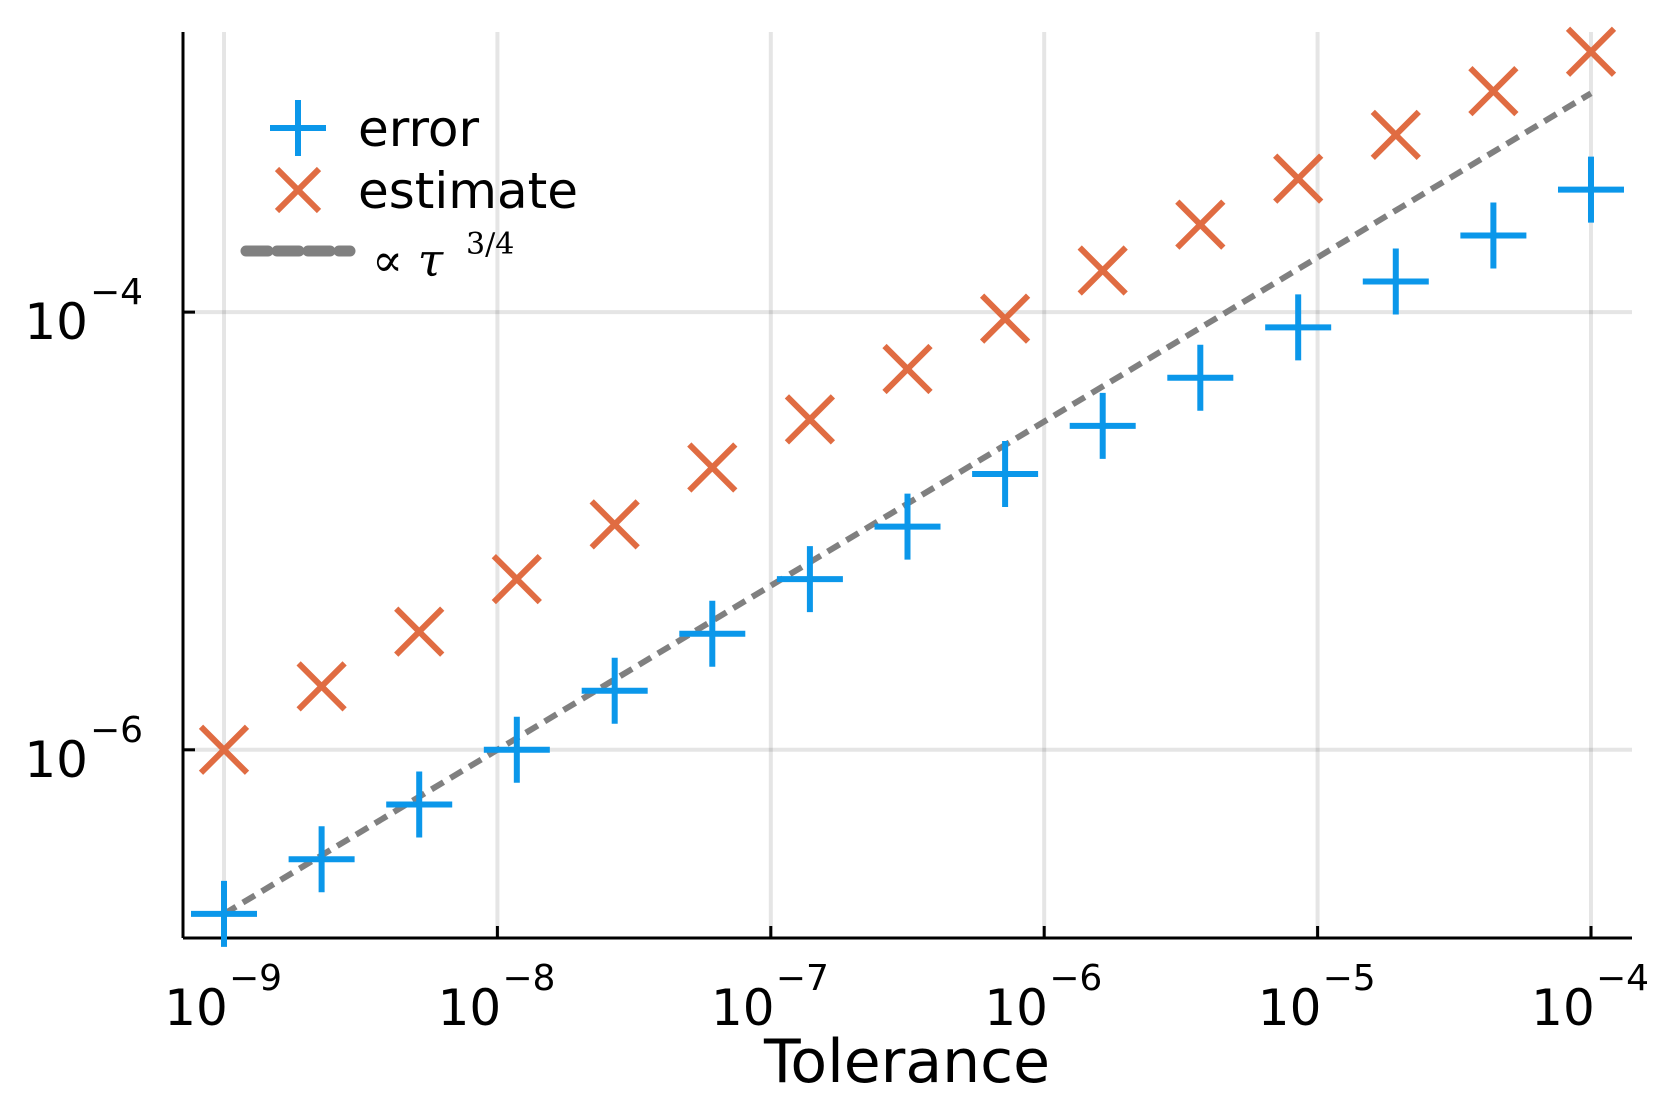 The height and width of the screenshot is (1107, 1661). Describe the element at coordinates (468, 191) in the screenshot. I see `legend-label-estimate: estimate` at that location.